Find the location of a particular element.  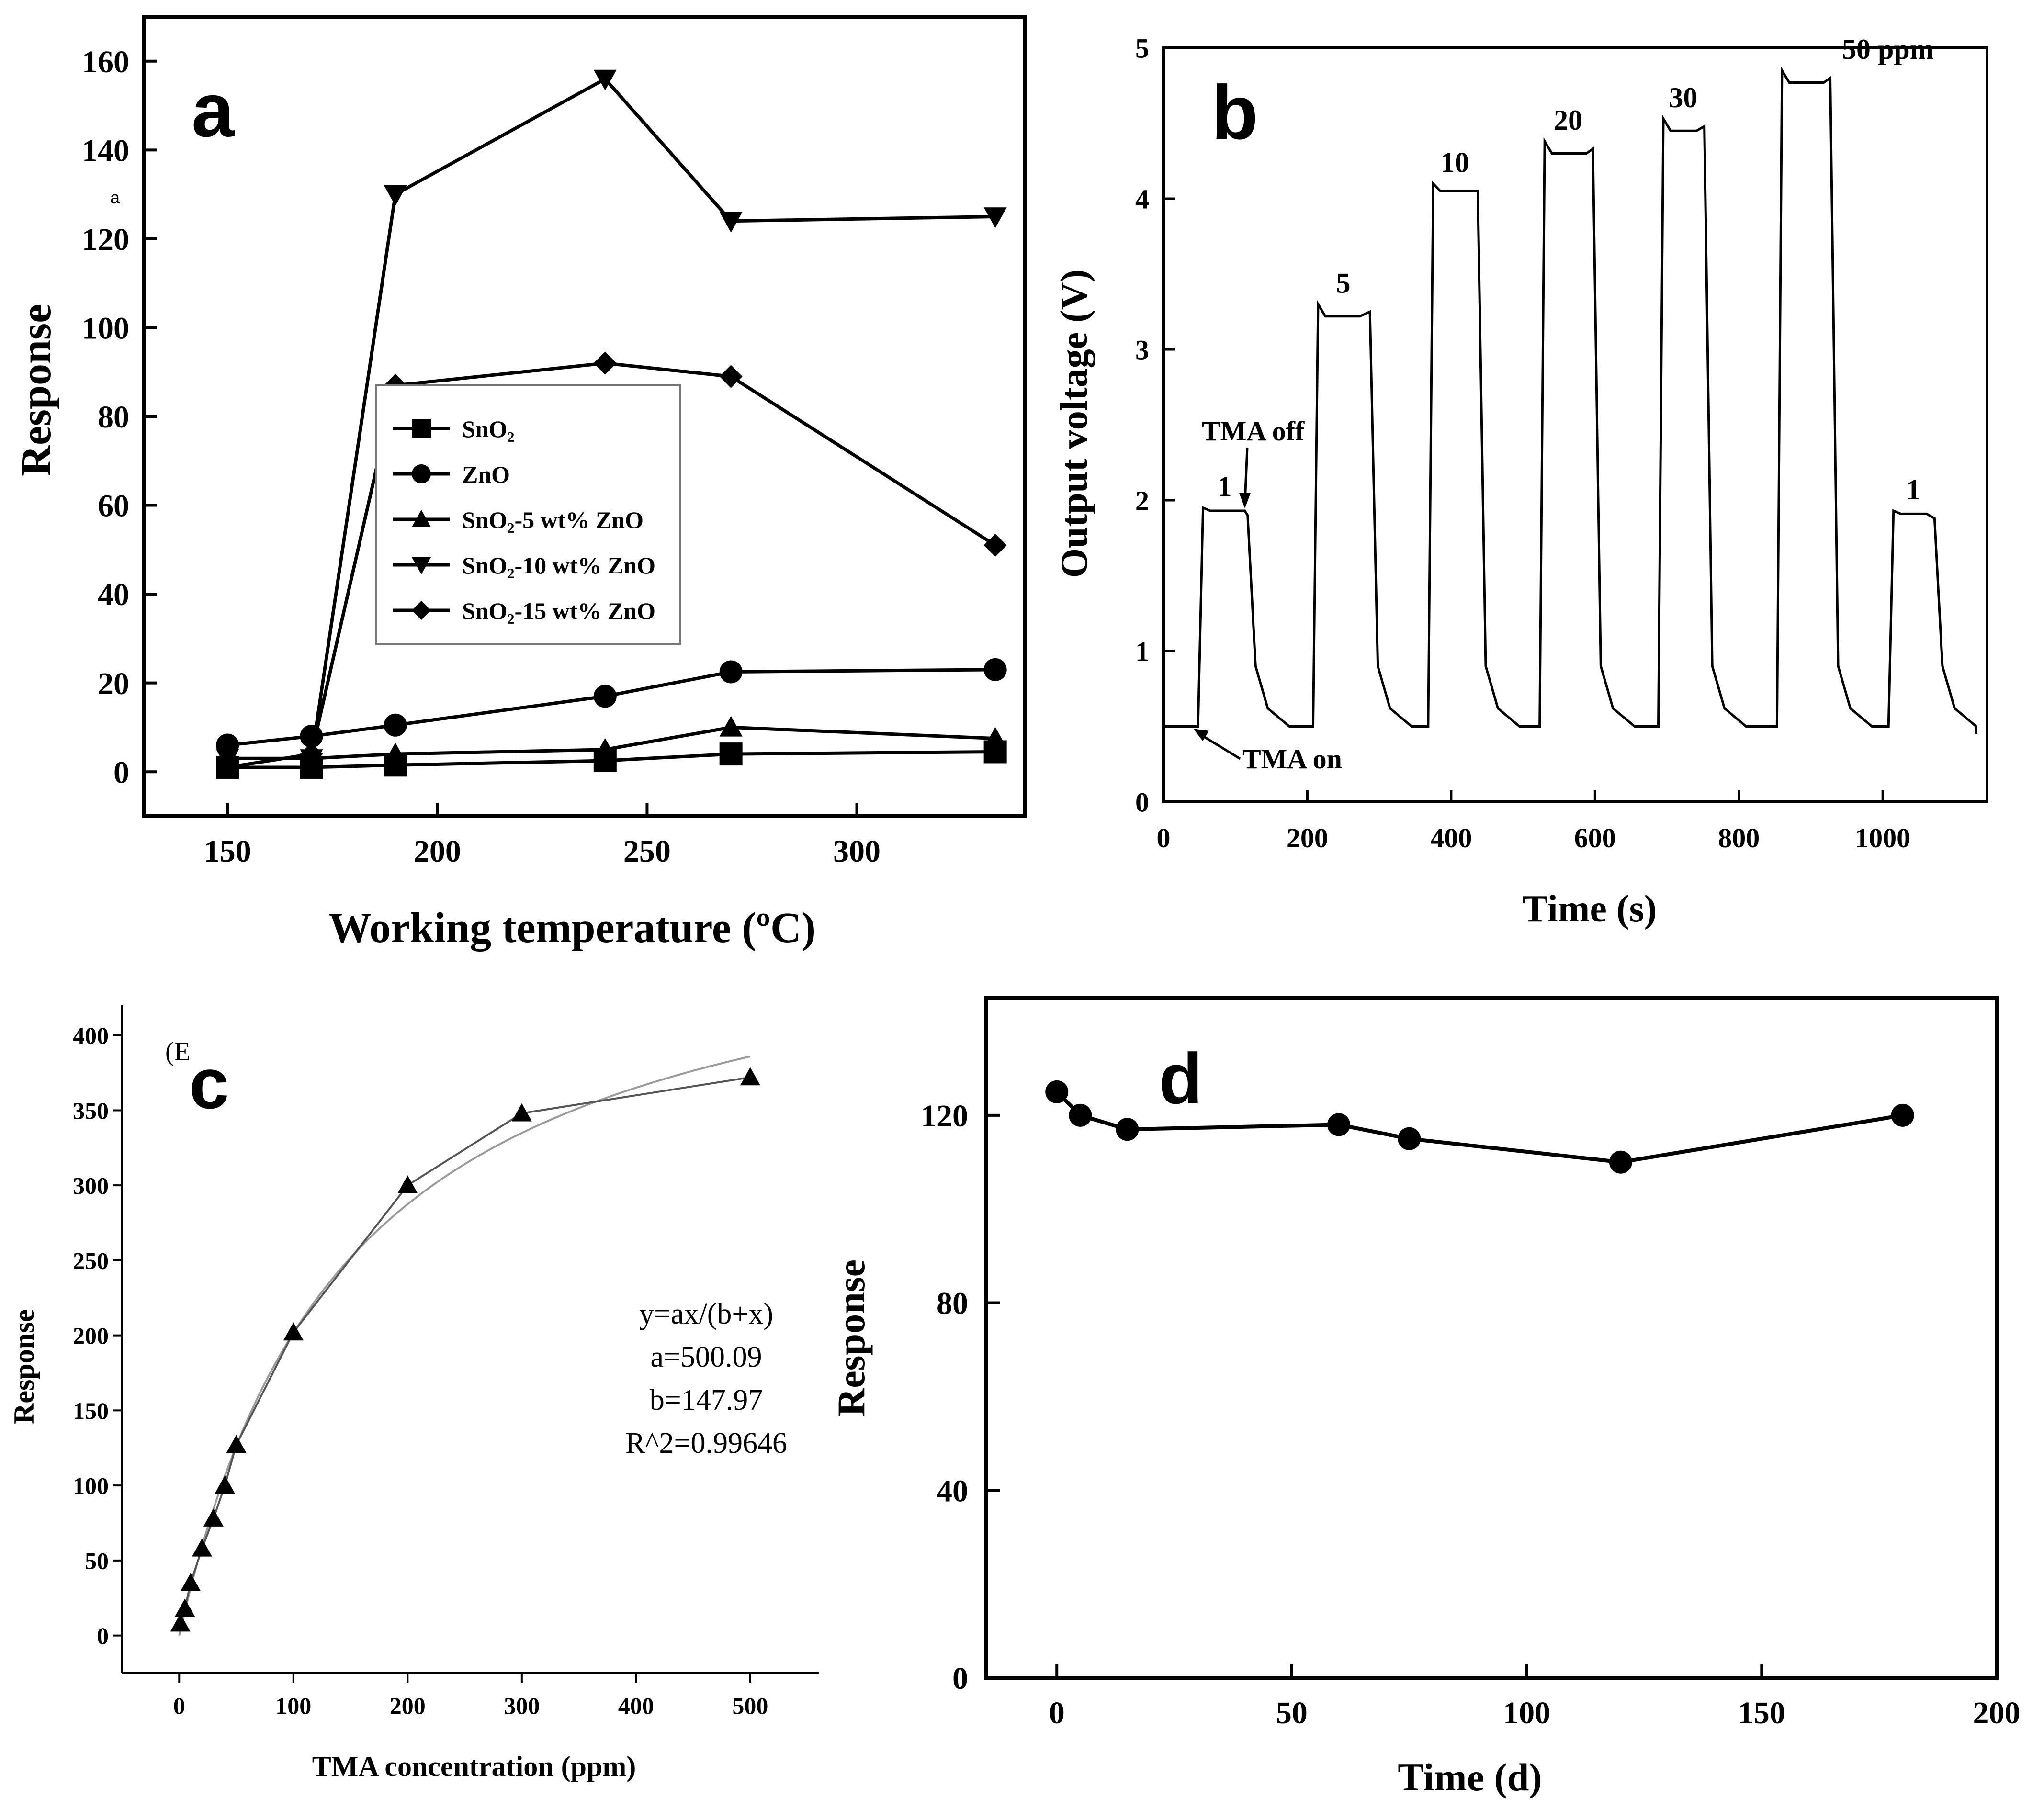

panel-c-y-tick-label: 250 is located at coordinates (91, 1261).